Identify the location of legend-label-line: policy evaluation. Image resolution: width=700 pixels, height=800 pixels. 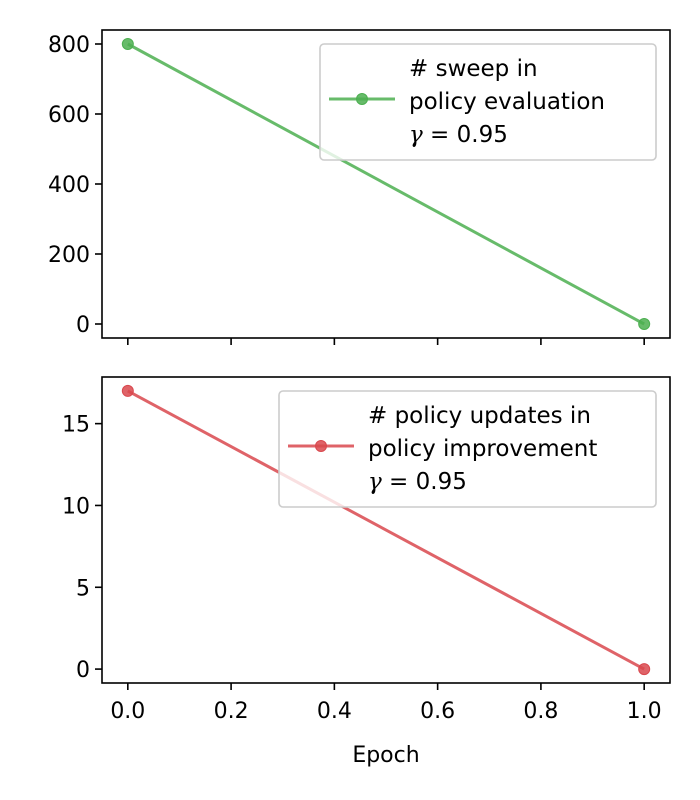
(507, 102).